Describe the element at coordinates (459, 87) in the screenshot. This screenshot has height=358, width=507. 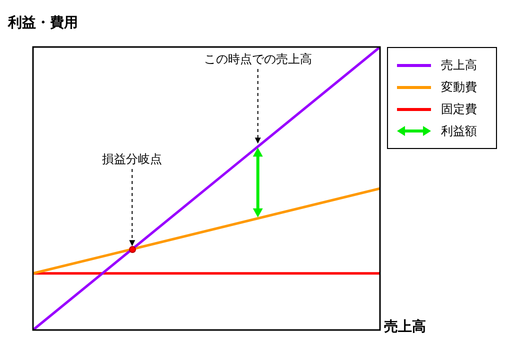
I see `legend-label: 変動費` at that location.